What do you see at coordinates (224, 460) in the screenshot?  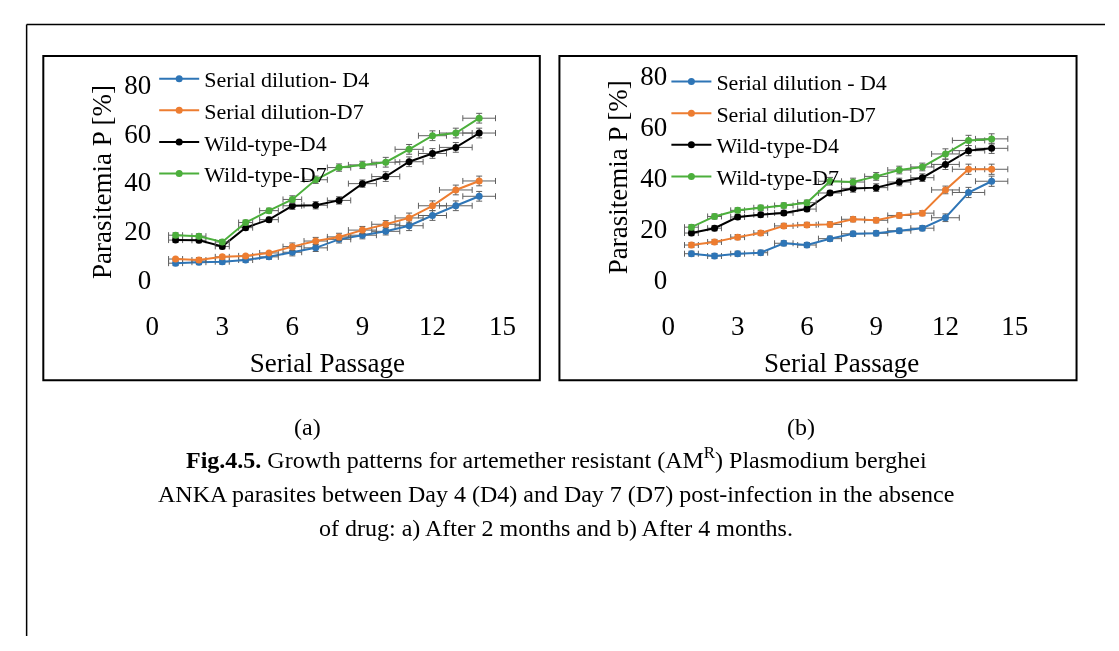 I see `caption: Fig.4.5.` at bounding box center [224, 460].